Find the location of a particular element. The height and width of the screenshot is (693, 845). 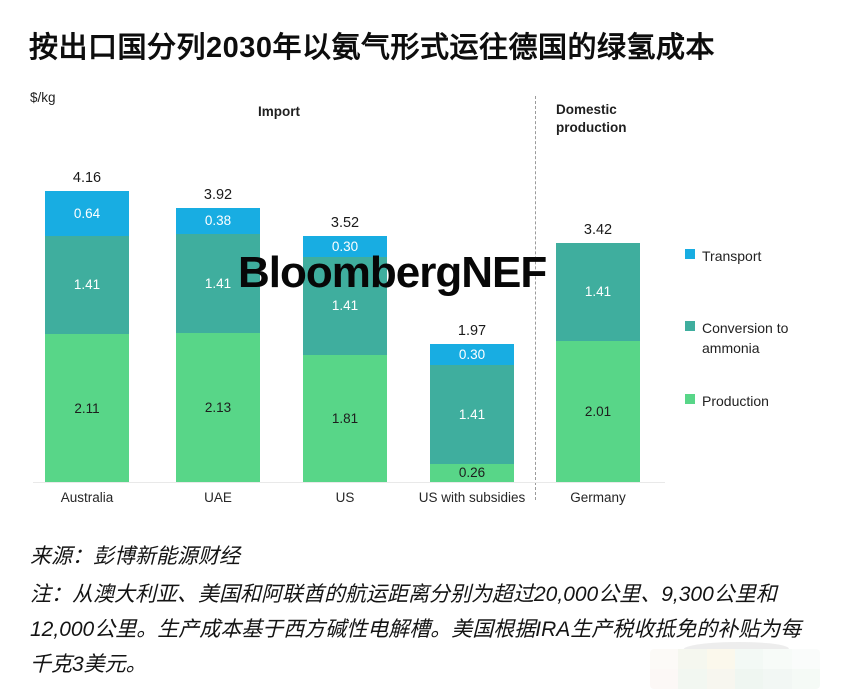

bar-segment-value: 2.01 is located at coordinates (598, 412).